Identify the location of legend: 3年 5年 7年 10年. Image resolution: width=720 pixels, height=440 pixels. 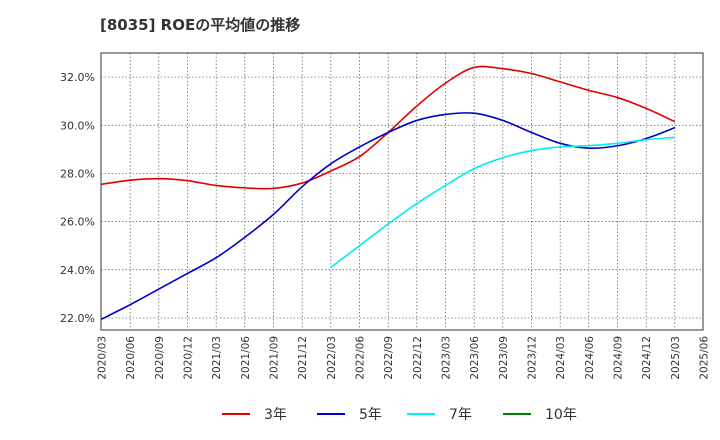
(399, 415).